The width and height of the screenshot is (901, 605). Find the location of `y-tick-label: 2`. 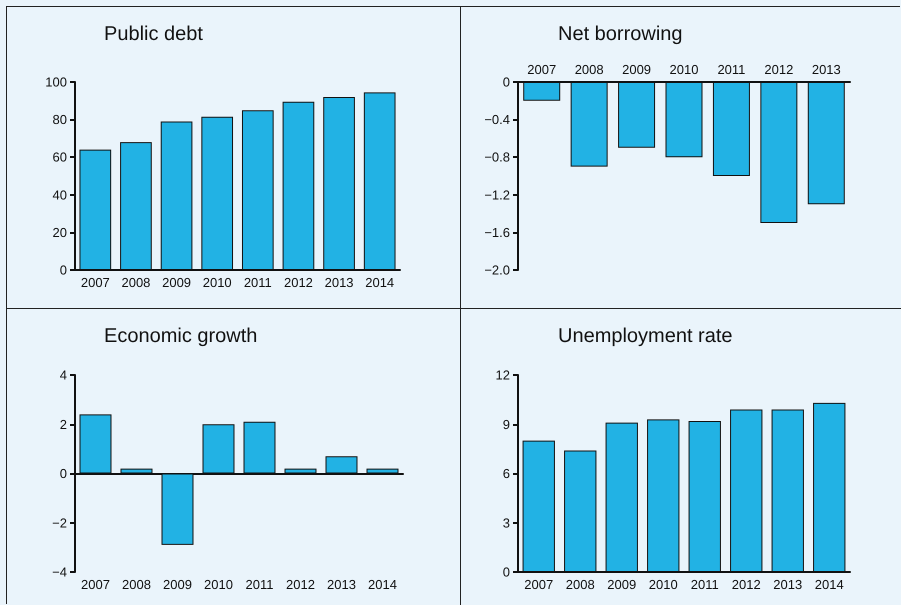

y-tick-label: 2 is located at coordinates (63, 424).